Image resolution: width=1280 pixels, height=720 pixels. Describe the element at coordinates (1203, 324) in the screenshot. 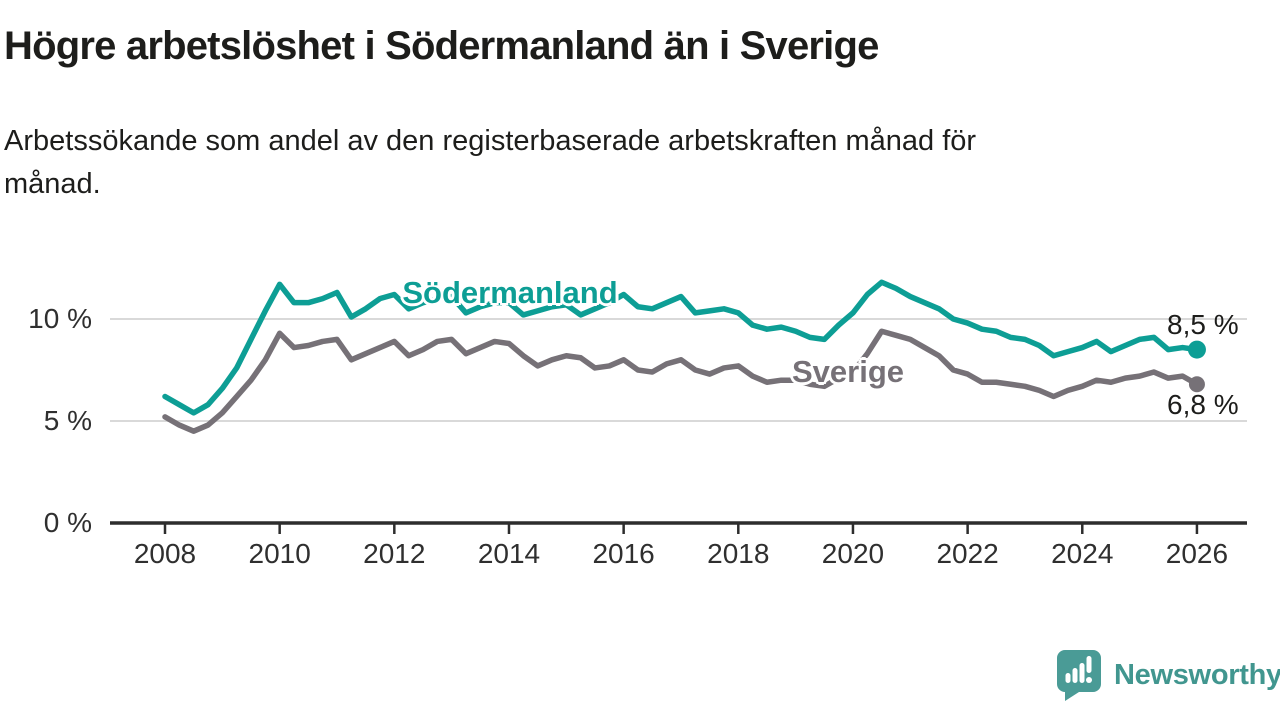

I see `end-value-label-sodermanland: 8,5 %` at that location.